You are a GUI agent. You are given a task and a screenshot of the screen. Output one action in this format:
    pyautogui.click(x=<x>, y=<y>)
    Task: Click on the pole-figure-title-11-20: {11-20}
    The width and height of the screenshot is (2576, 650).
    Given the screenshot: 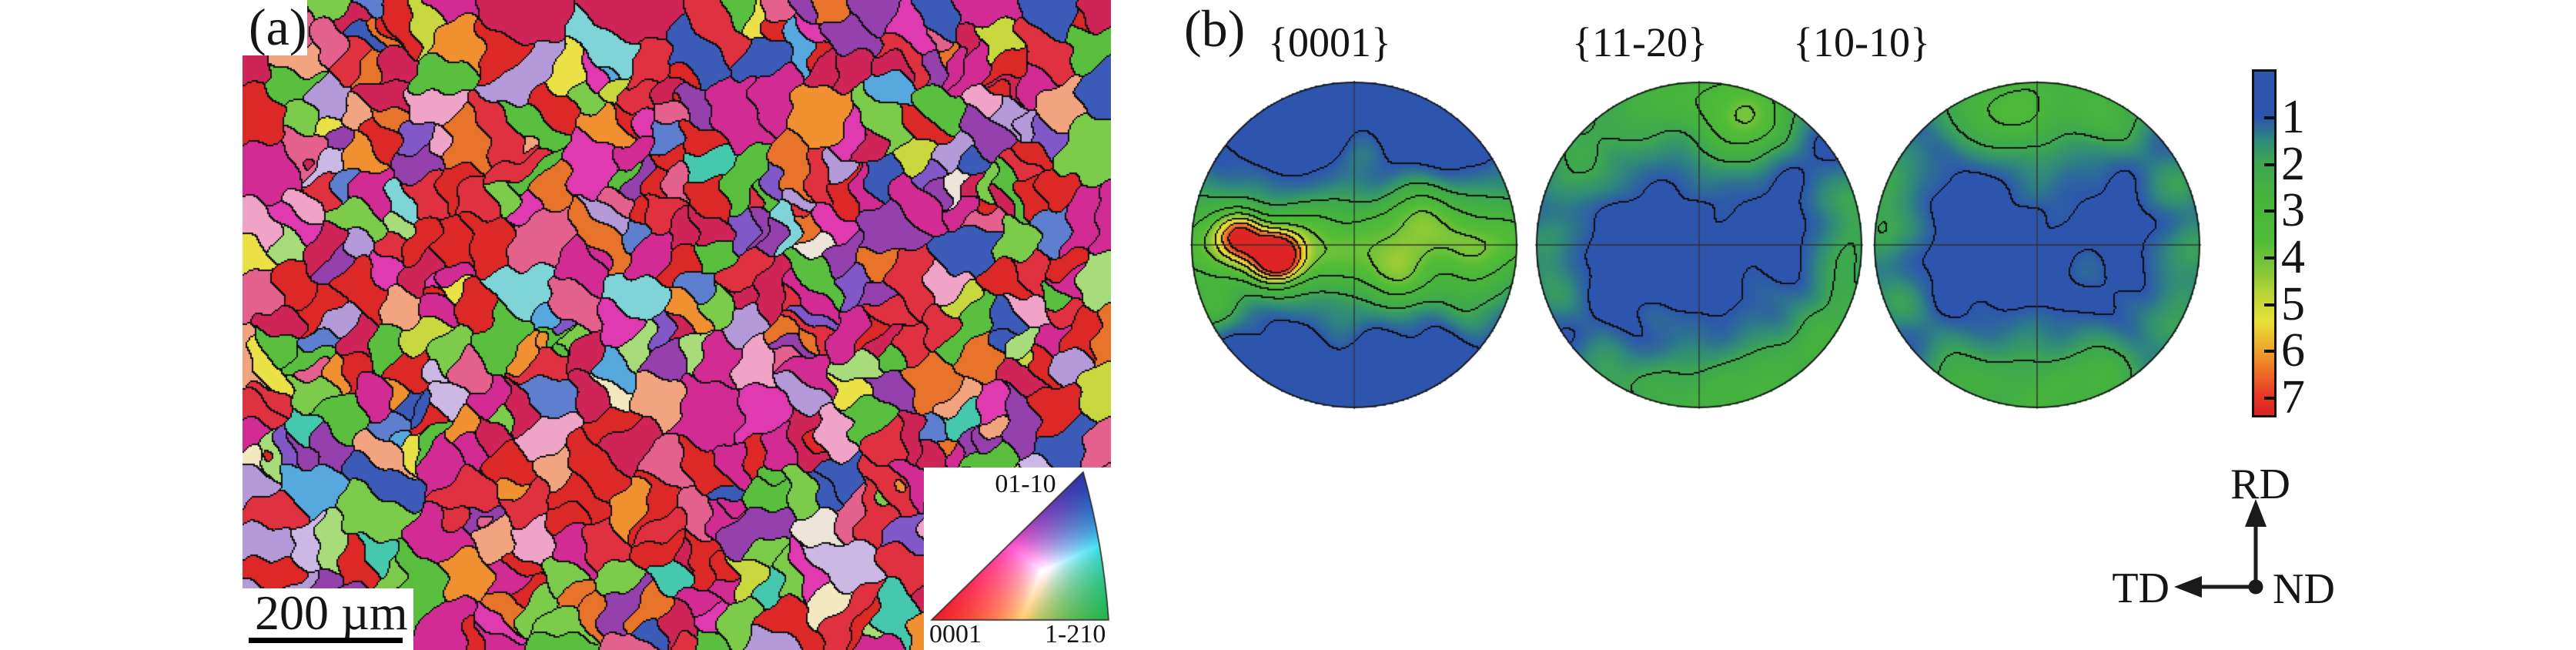 What is the action you would take?
    pyautogui.click(x=1640, y=42)
    